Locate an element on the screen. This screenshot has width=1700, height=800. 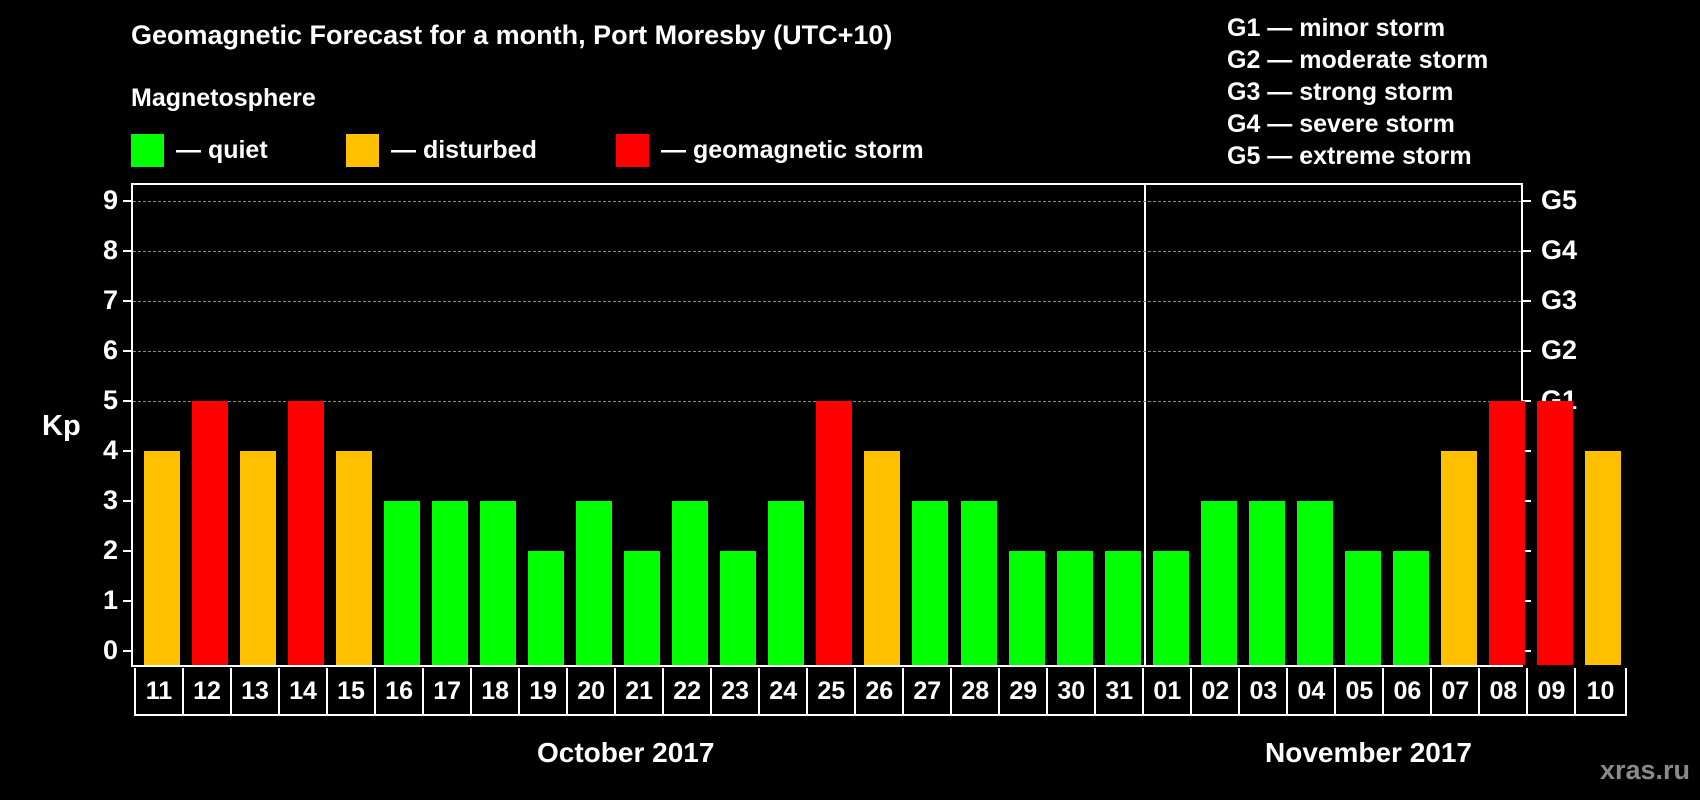
date-cell-09: 09 is located at coordinates (1552, 691).